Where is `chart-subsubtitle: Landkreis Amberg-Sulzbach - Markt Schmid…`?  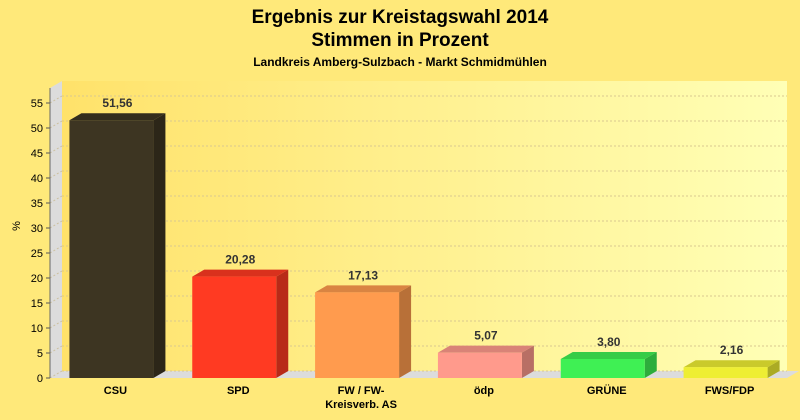 chart-subsubtitle: Landkreis Amberg-Sulzbach - Markt Schmid… is located at coordinates (400, 62).